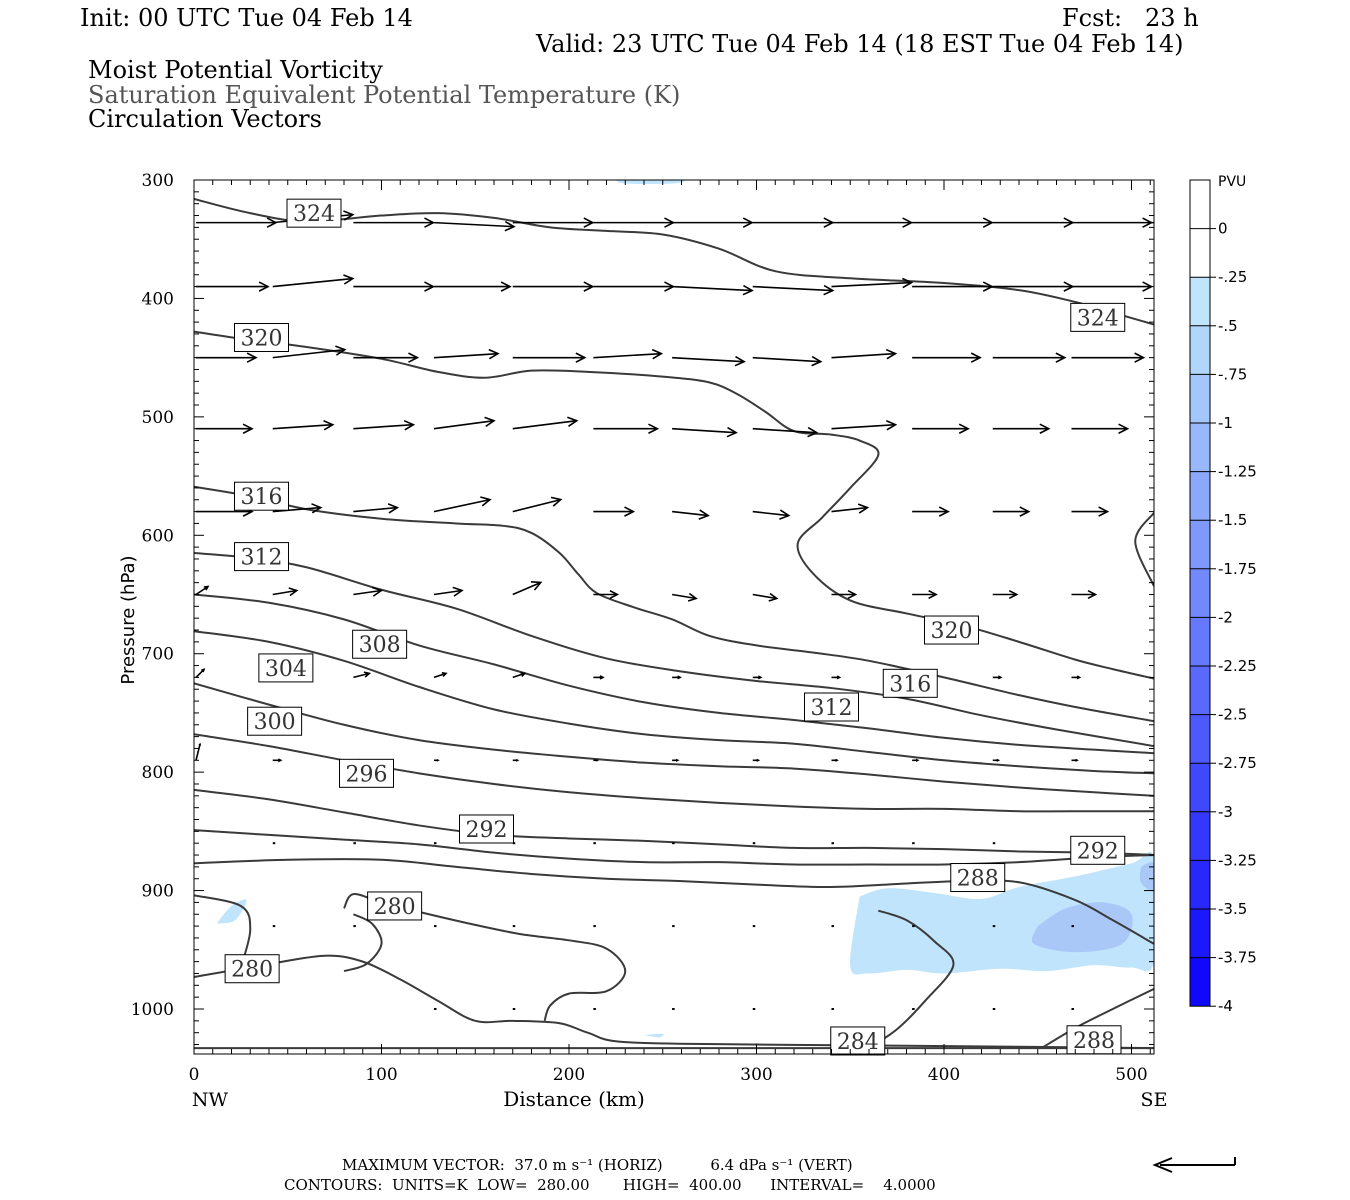 Image resolution: width=1350 pixels, height=1200 pixels. Describe the element at coordinates (1237, 472) in the screenshot. I see `colorbar-label: -1.25` at that location.